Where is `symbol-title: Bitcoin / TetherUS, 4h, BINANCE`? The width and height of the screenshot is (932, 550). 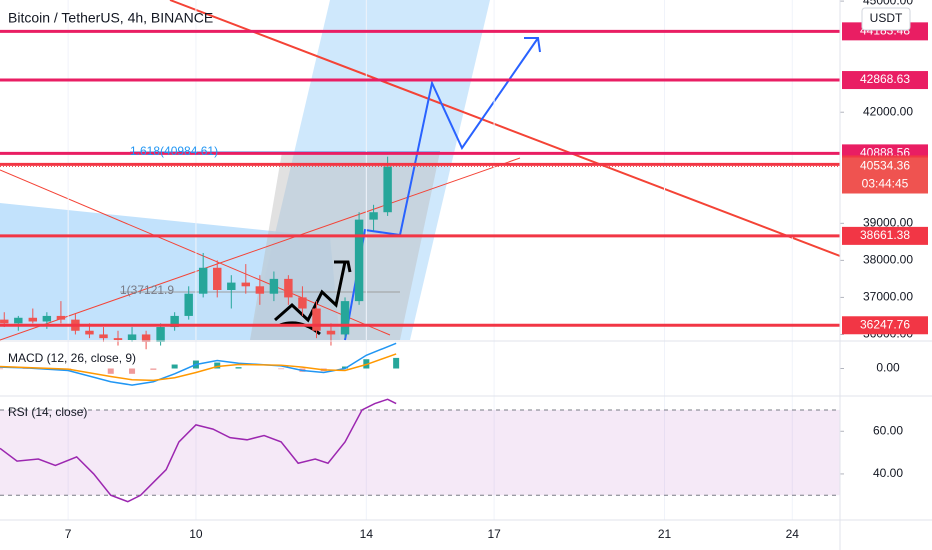
symbol-title: Bitcoin / TetherUS, 4h, BINANCE is located at coordinates (110, 18).